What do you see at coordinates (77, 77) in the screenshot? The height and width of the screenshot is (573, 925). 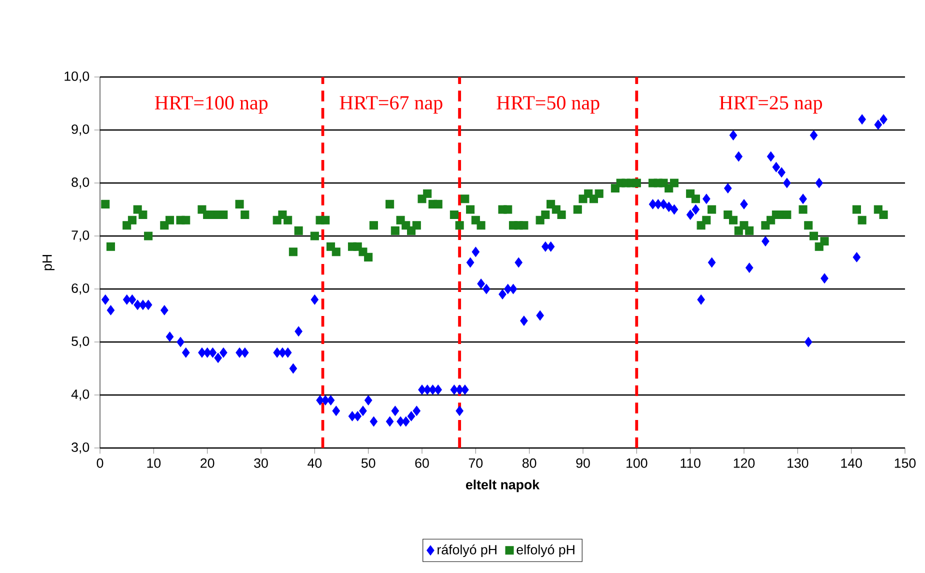 I see `y-tick-label: 10,0` at bounding box center [77, 77].